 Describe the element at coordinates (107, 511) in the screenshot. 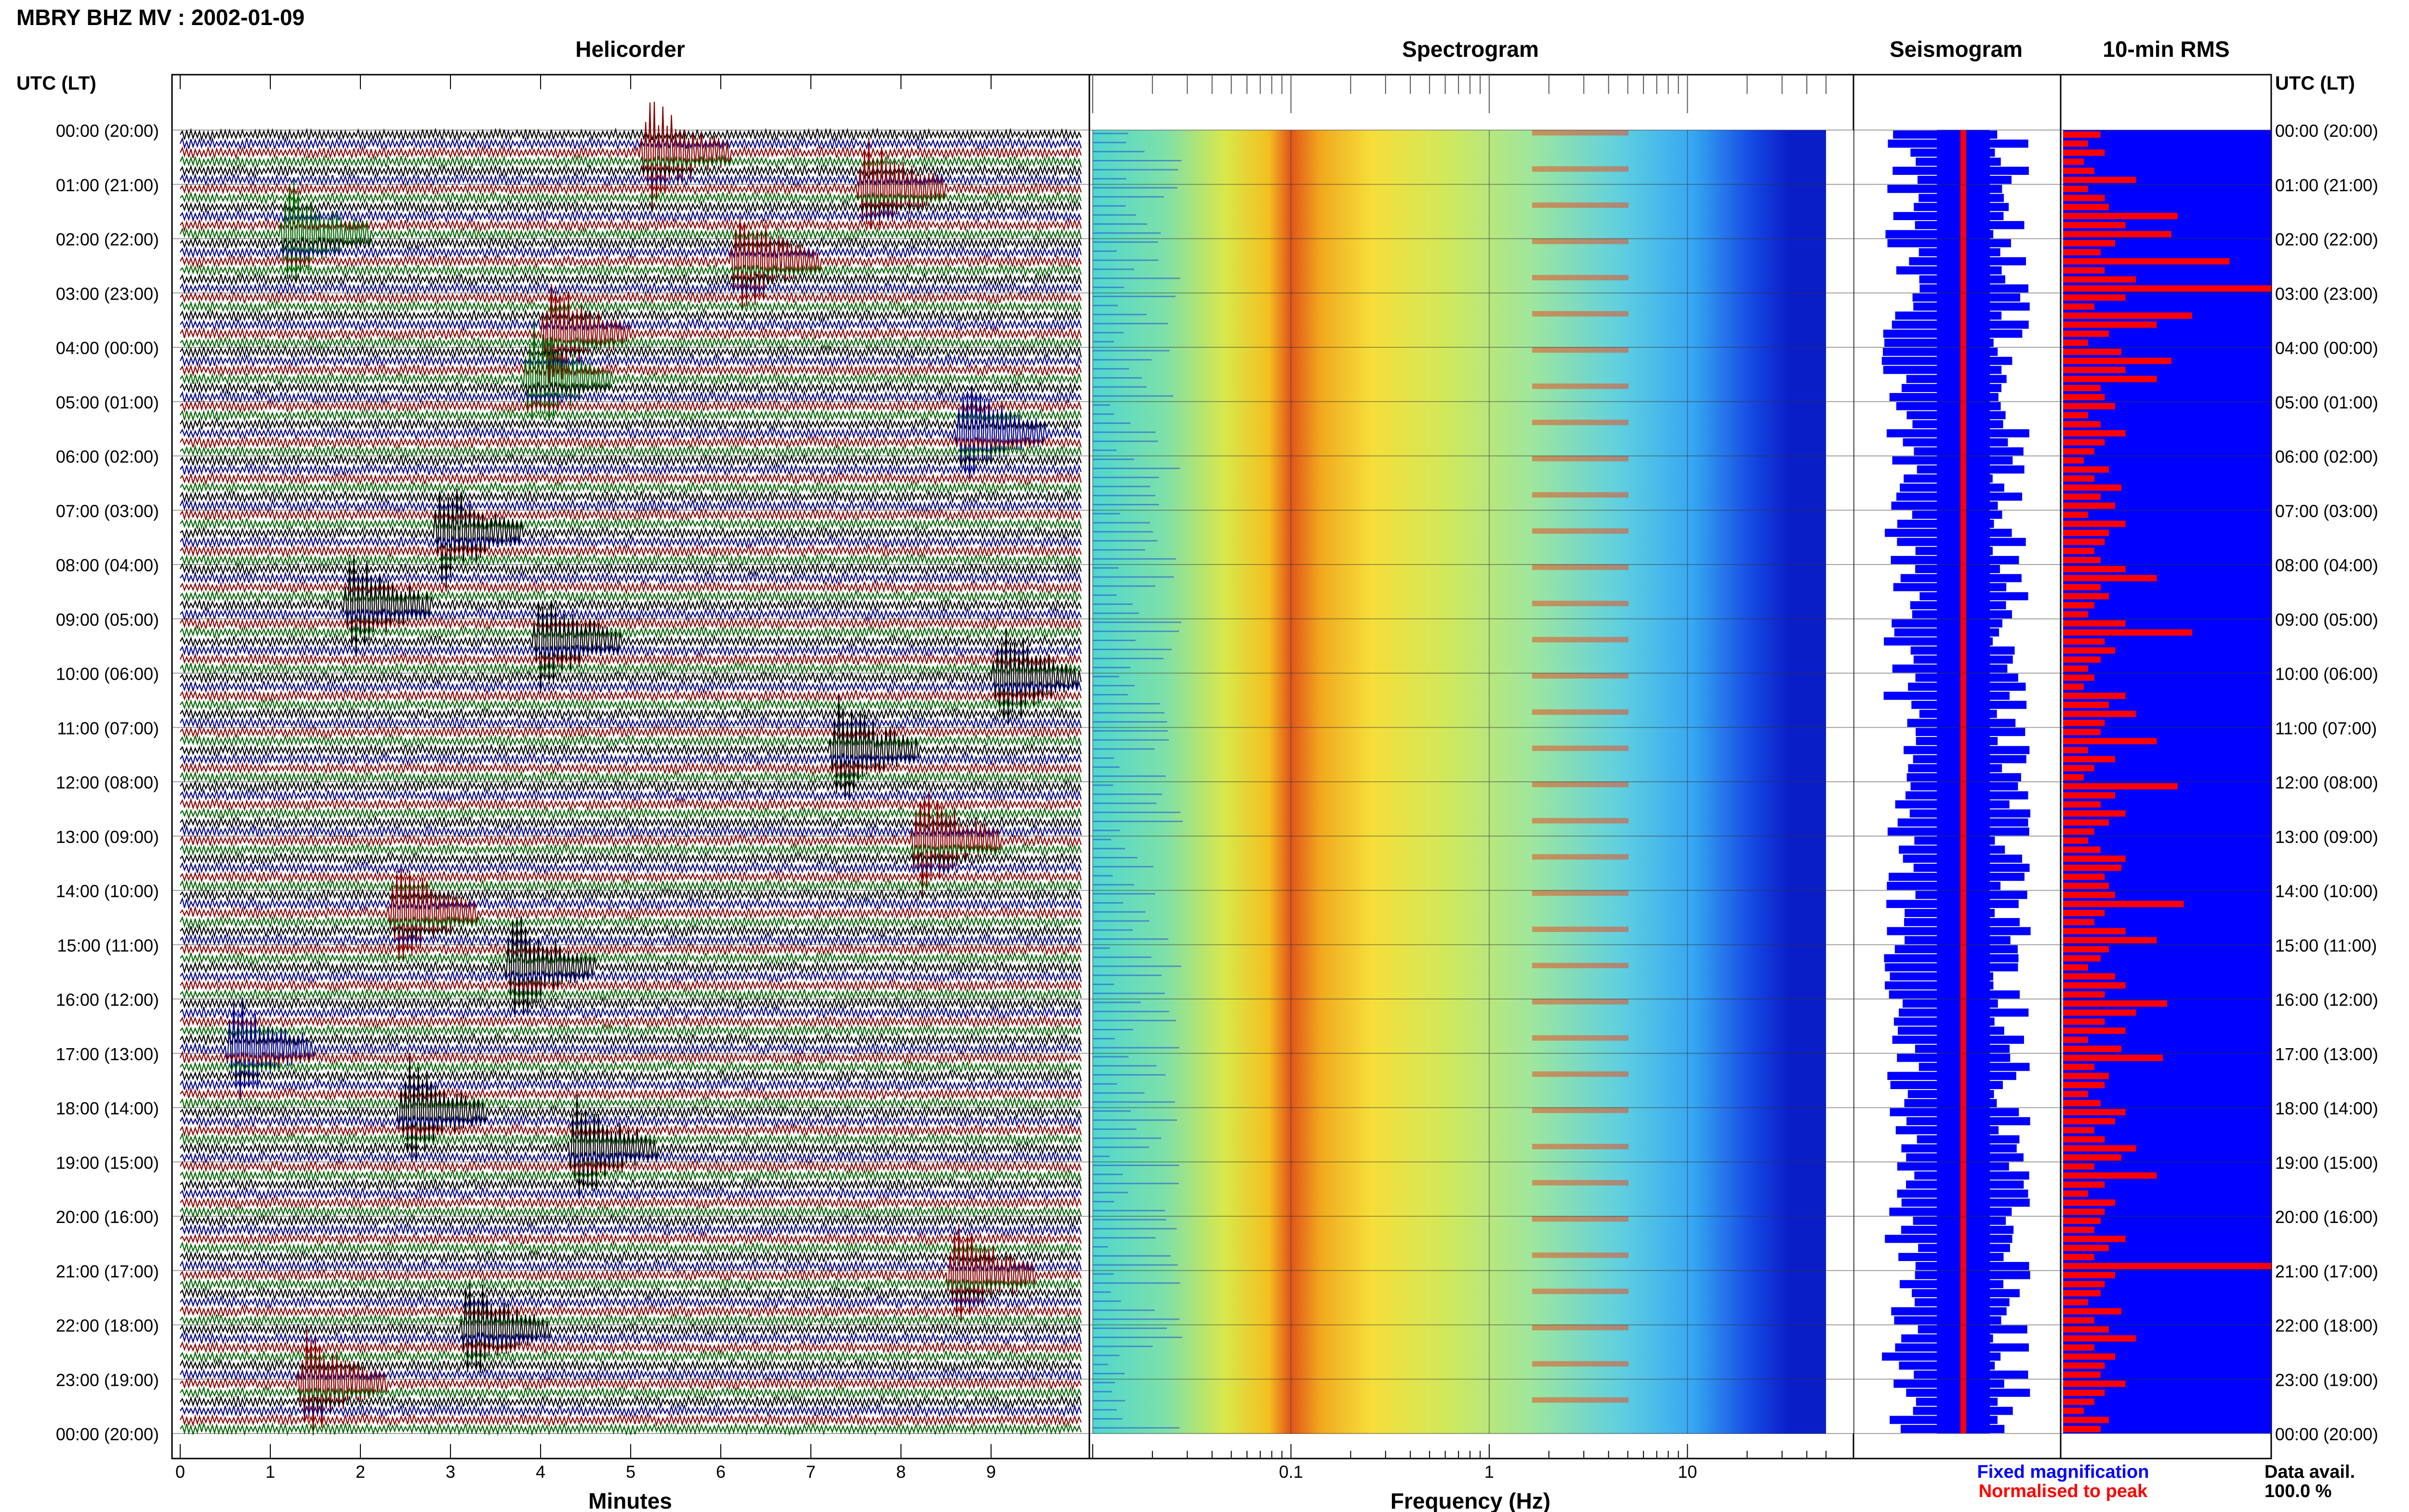

I see `time-label-left: 07:00 (03:00)` at that location.